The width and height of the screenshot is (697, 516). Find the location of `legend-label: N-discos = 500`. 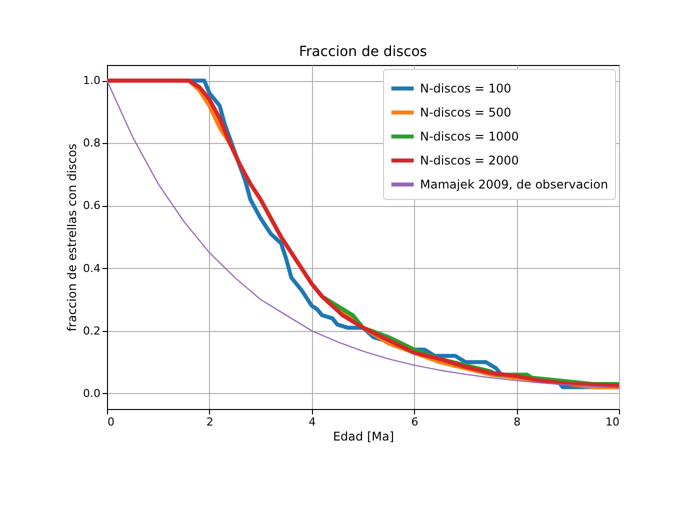

legend-label: N-discos = 500 is located at coordinates (466, 113).